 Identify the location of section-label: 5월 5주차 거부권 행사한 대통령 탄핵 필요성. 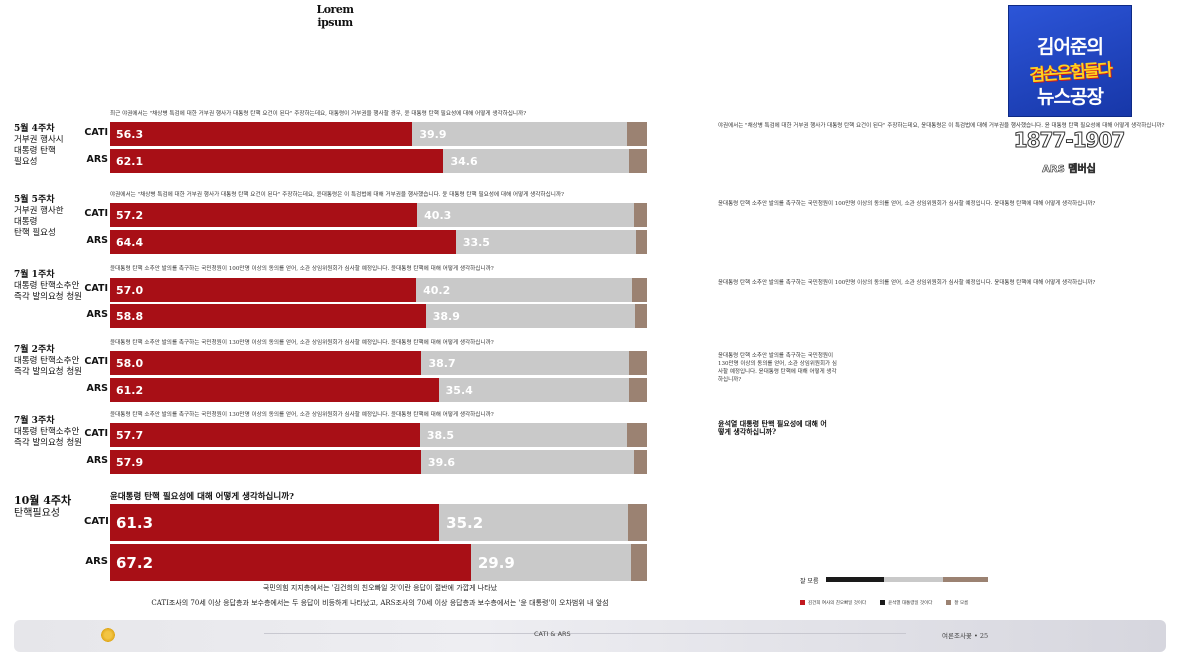
(39, 216).